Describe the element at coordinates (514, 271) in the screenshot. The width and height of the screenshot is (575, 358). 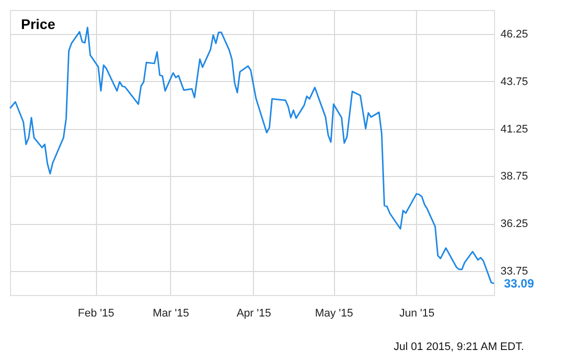
I see `y-tick-label: 33.75` at that location.